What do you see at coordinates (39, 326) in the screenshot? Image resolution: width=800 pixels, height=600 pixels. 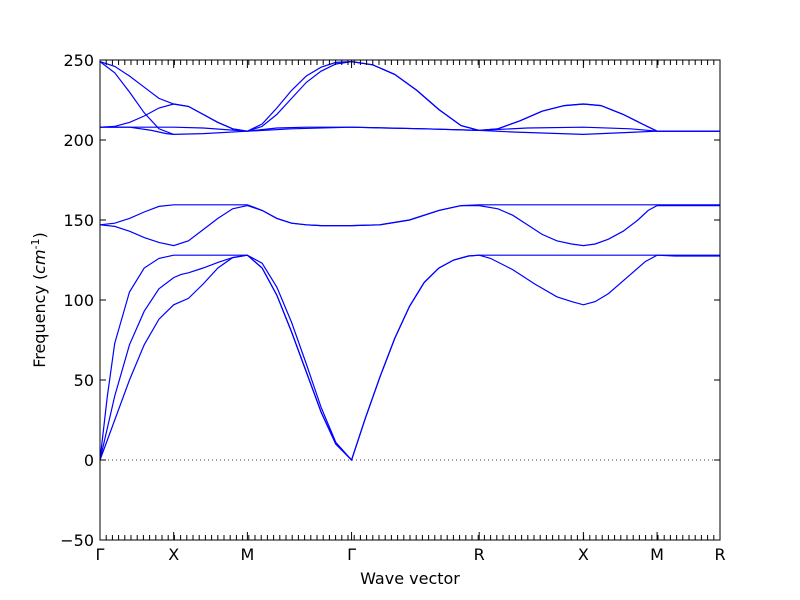 I see `y-axis-label-text: Frequency` at bounding box center [39, 326].